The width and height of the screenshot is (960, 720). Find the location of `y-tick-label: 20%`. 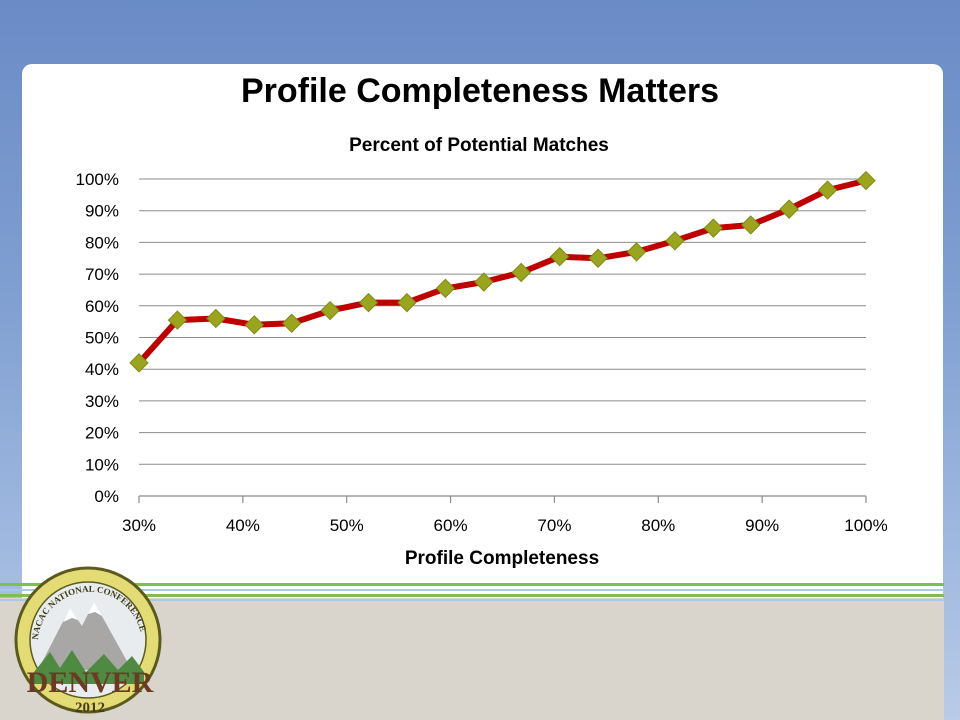

y-tick-label: 20% is located at coordinates (102, 433).